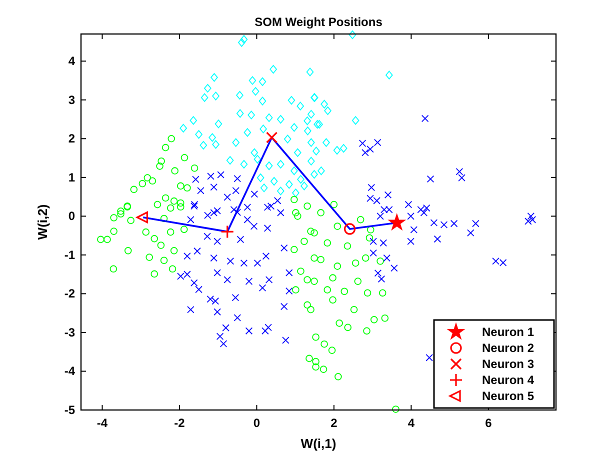  I want to click on x-tick-label: 6, so click(488, 423).